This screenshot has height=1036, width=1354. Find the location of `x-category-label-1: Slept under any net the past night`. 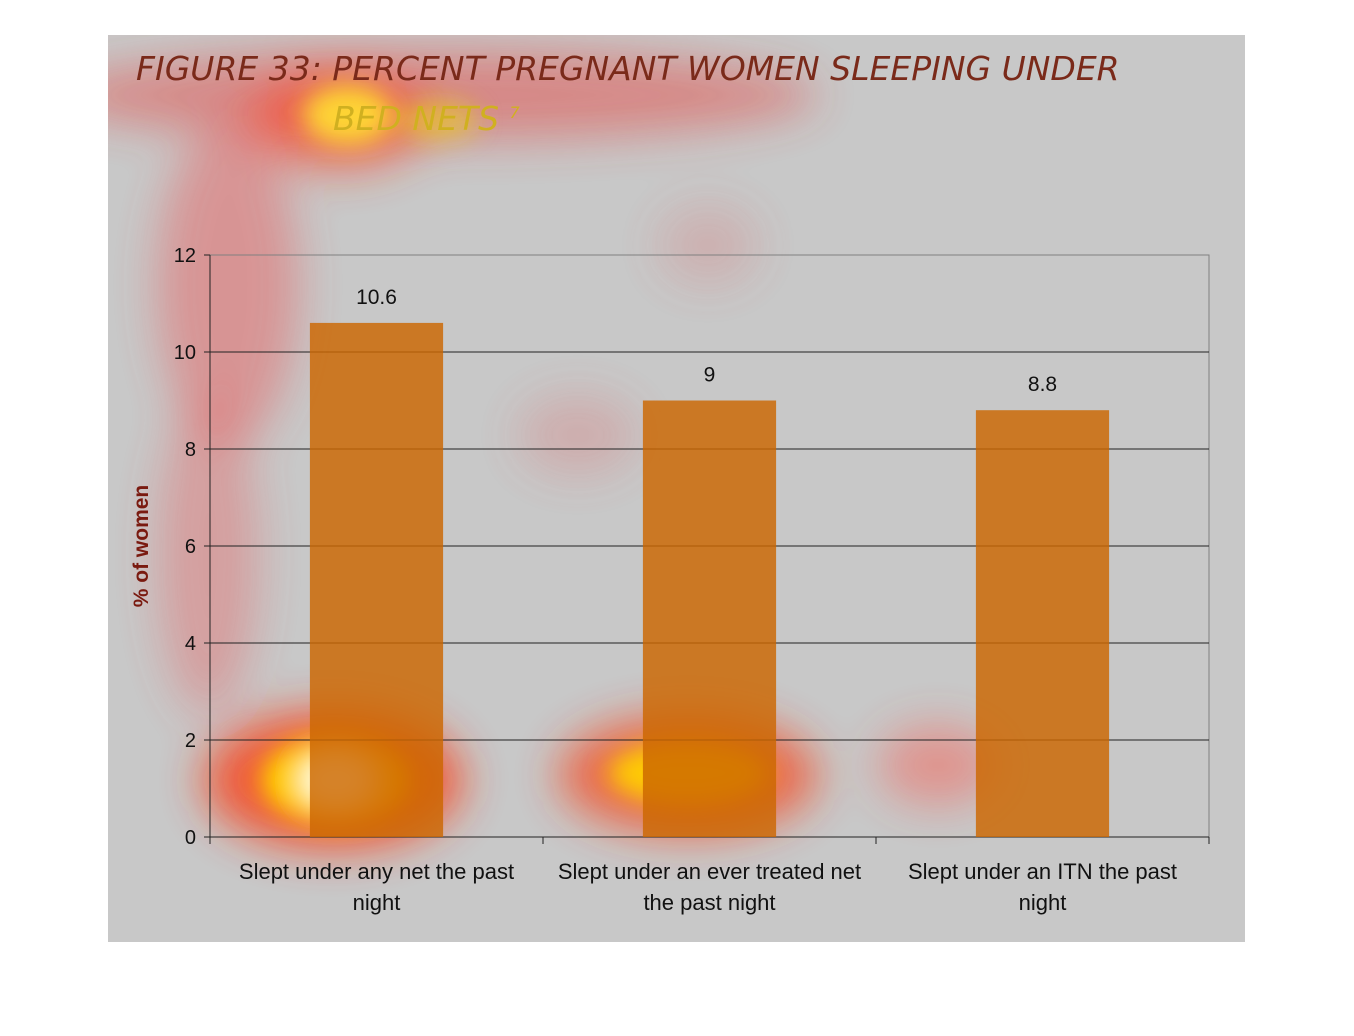

x-category-label-1: Slept under any net the past night is located at coordinates (376, 887).